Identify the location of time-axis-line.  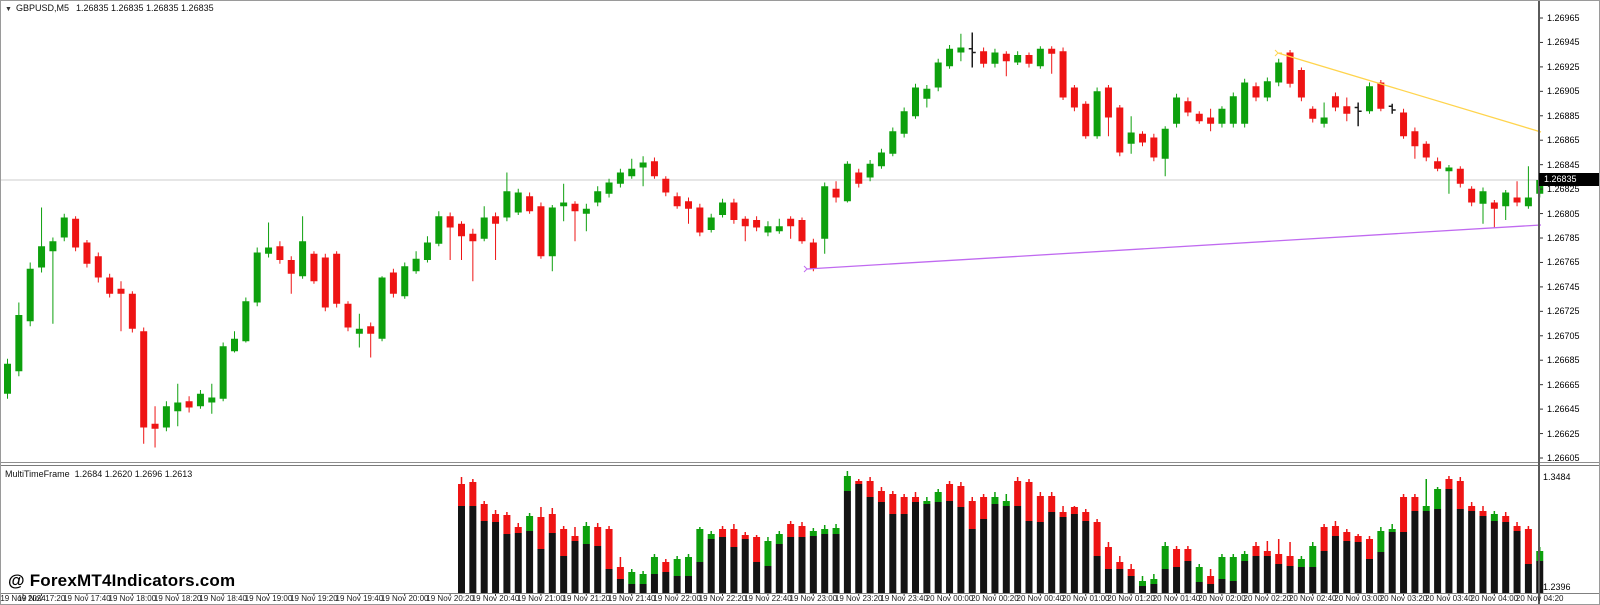
(800, 593).